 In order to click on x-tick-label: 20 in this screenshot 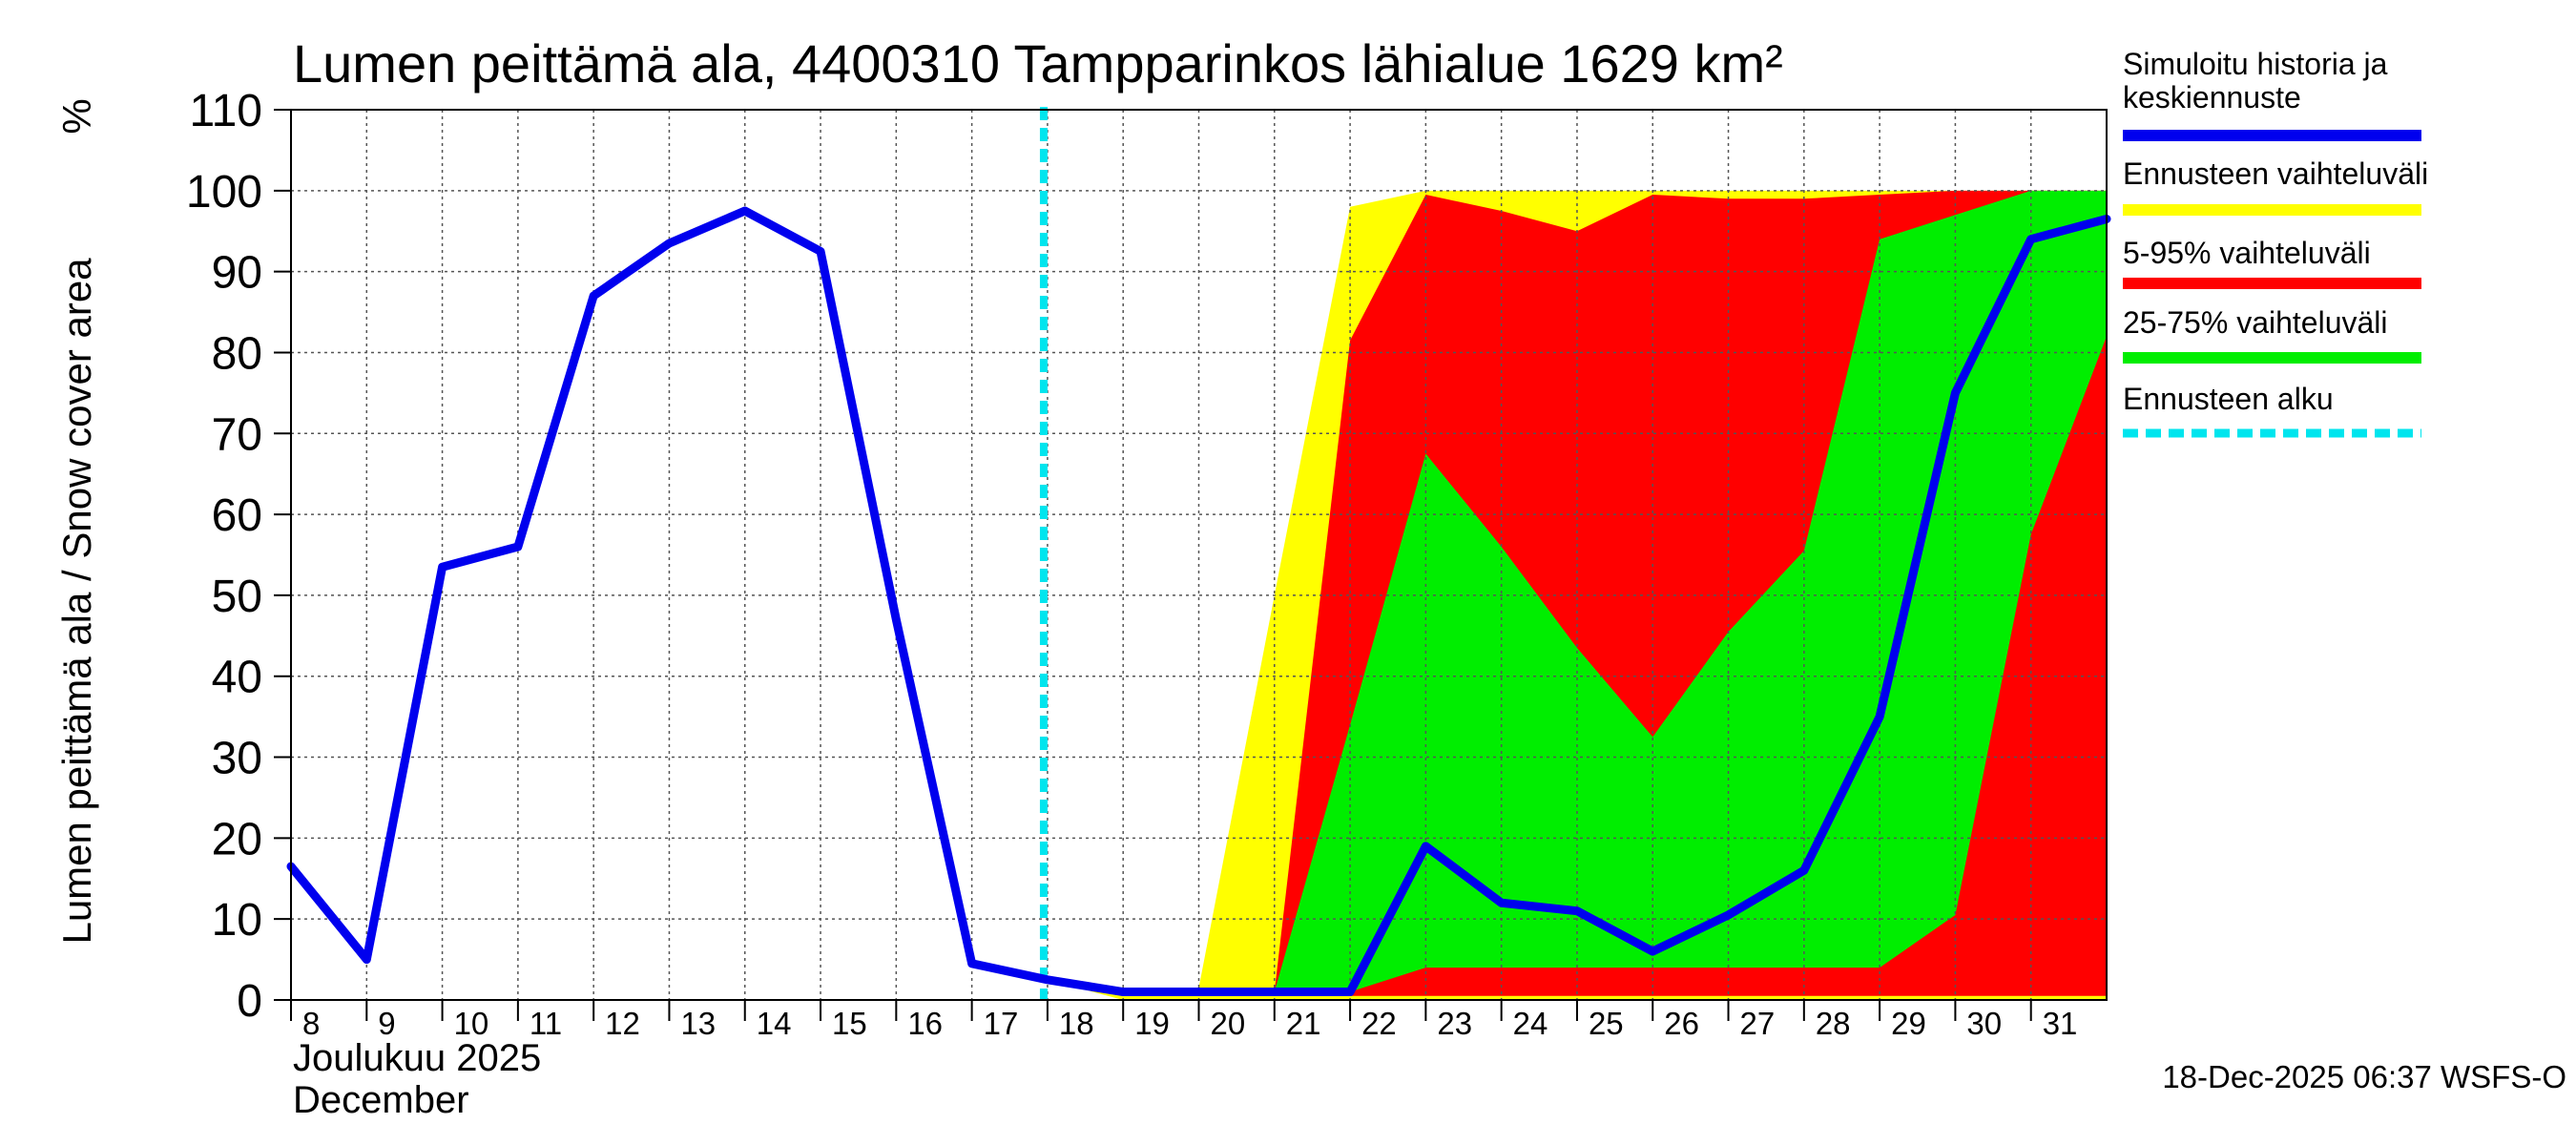, I will do `click(1228, 1023)`.